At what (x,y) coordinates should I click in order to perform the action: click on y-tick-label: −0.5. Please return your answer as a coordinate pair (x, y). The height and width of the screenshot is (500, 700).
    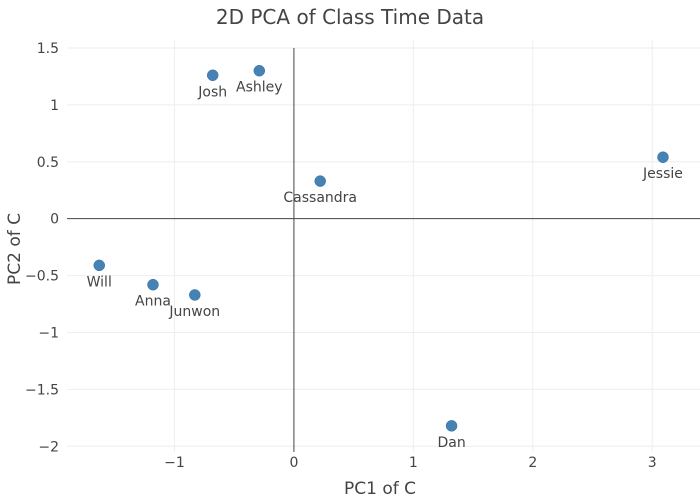
    Looking at the image, I should click on (42, 277).